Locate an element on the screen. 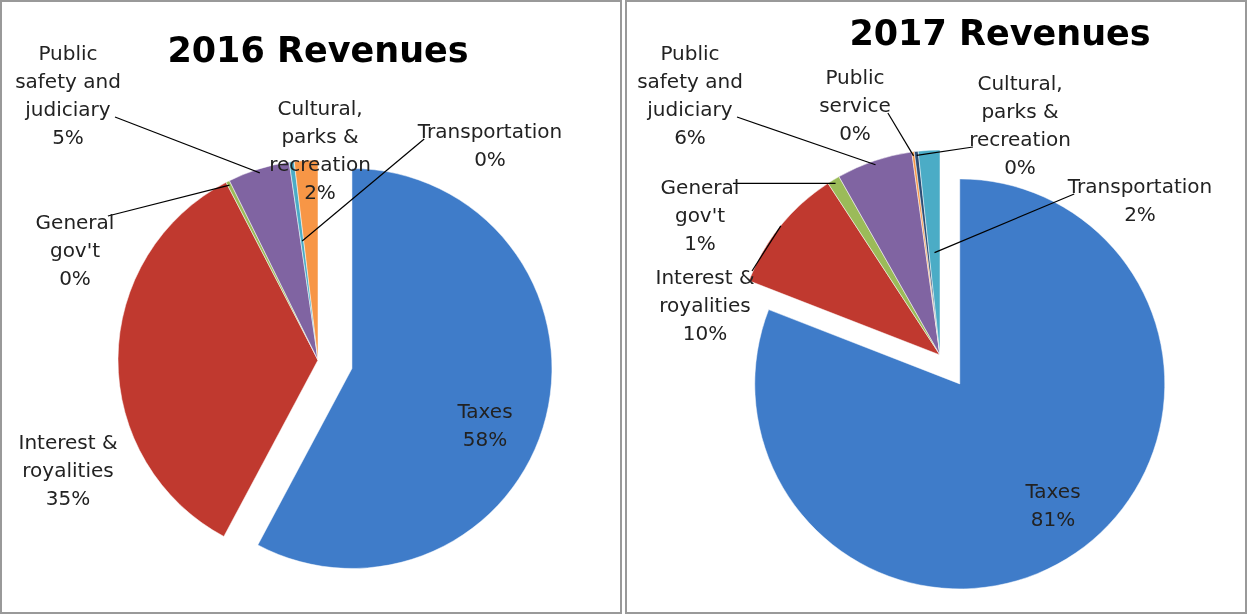 This screenshot has height=615, width=1252. slice-label: Cultural, parks & recreation is located at coordinates (1020, 111).